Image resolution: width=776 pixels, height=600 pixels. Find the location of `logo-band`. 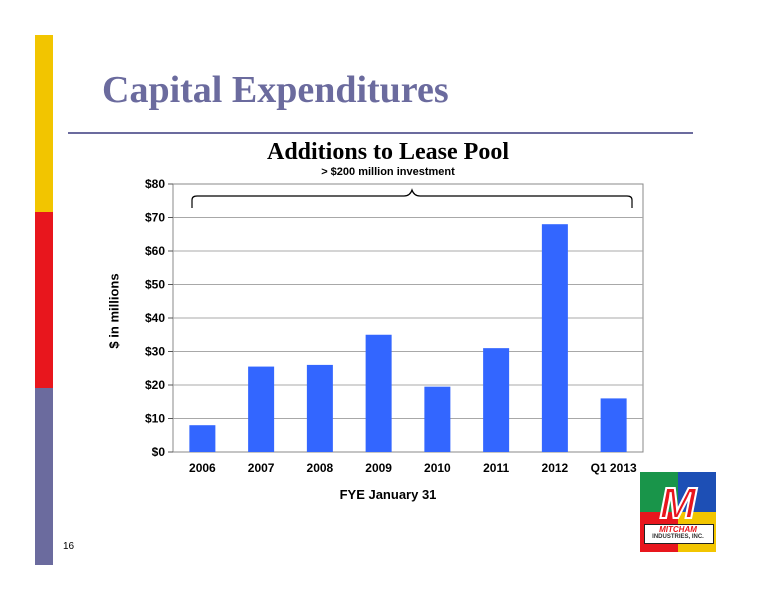

logo-band is located at coordinates (679, 534).